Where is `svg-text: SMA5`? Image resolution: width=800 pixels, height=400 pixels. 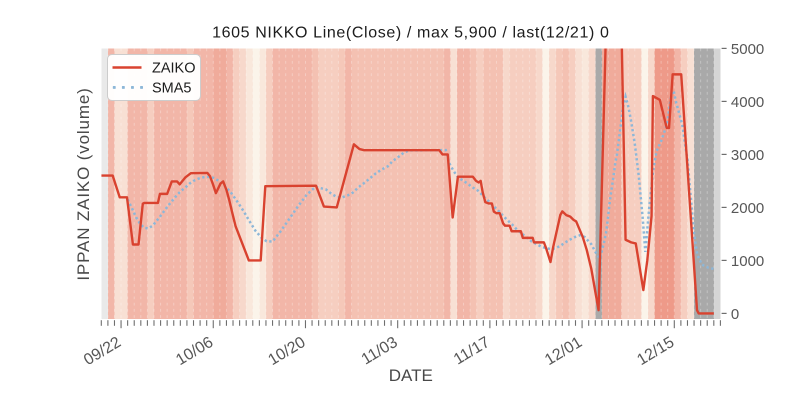
svg-text: SMA5 is located at coordinates (172, 89).